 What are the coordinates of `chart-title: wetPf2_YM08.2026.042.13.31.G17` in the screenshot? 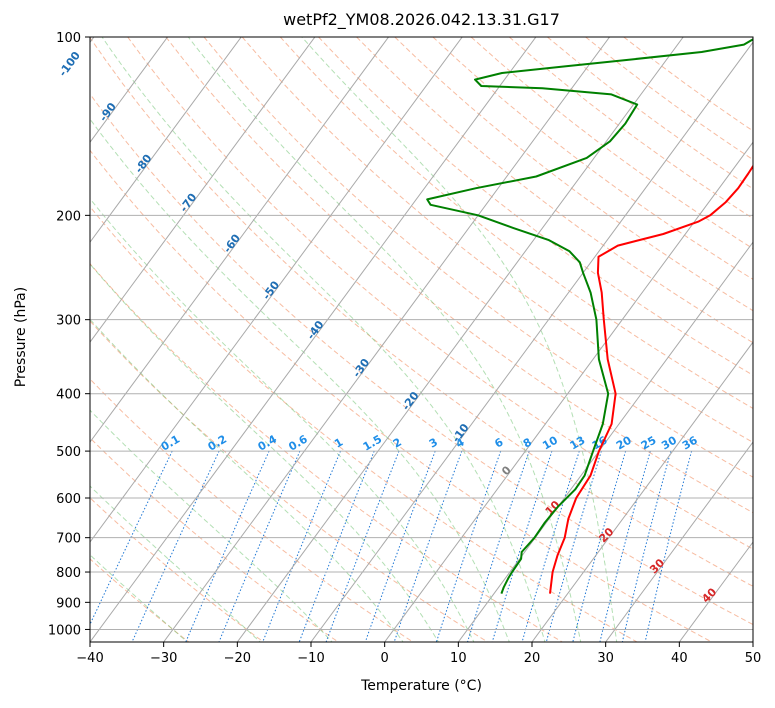 It's located at (421, 19).